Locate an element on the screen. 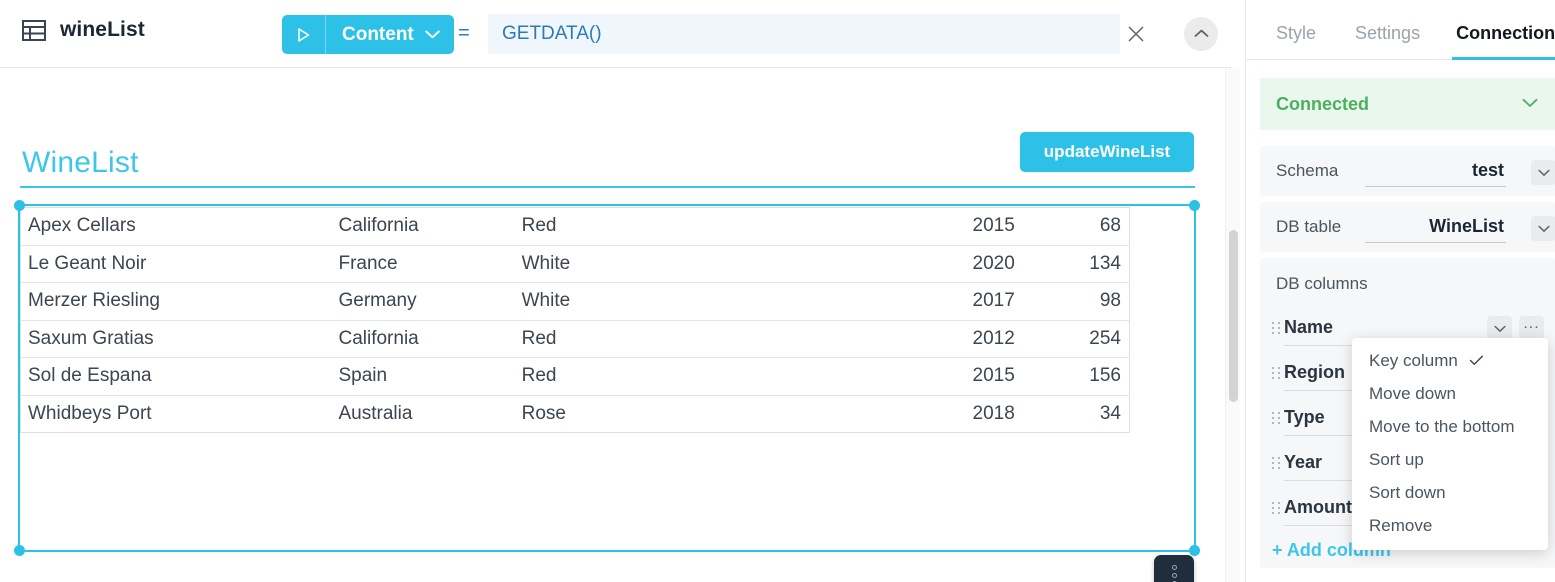 The width and height of the screenshot is (1555, 582). cell-year: 2020 is located at coordinates (945, 263).